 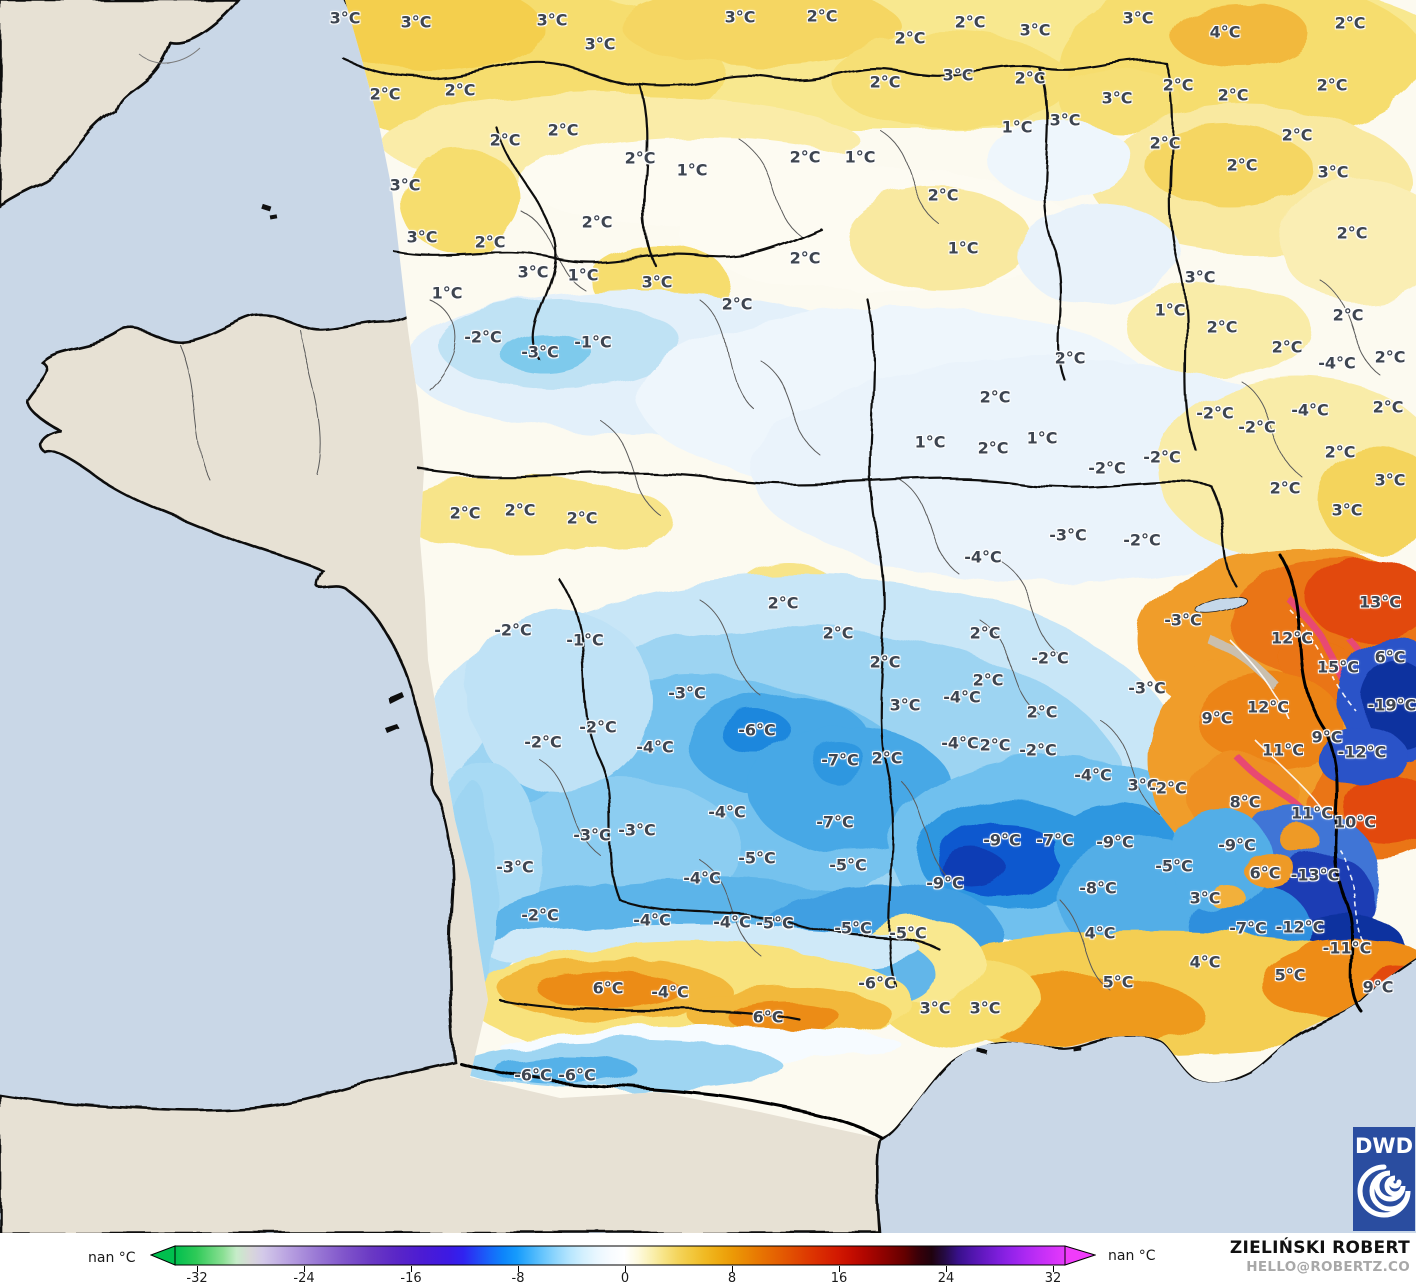 I want to click on dwd-spiral-icon, so click(x=1384, y=1191).